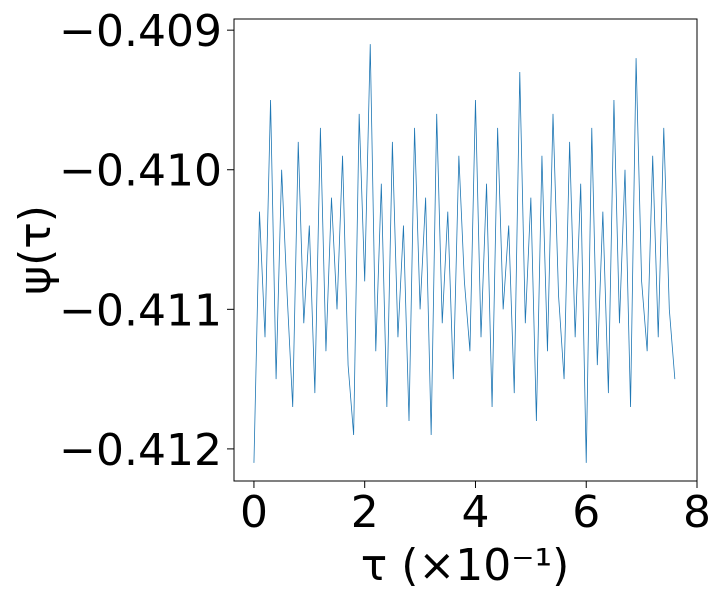 This screenshot has width=721, height=598. I want to click on y-tick-label: −0.411, so click(140, 310).